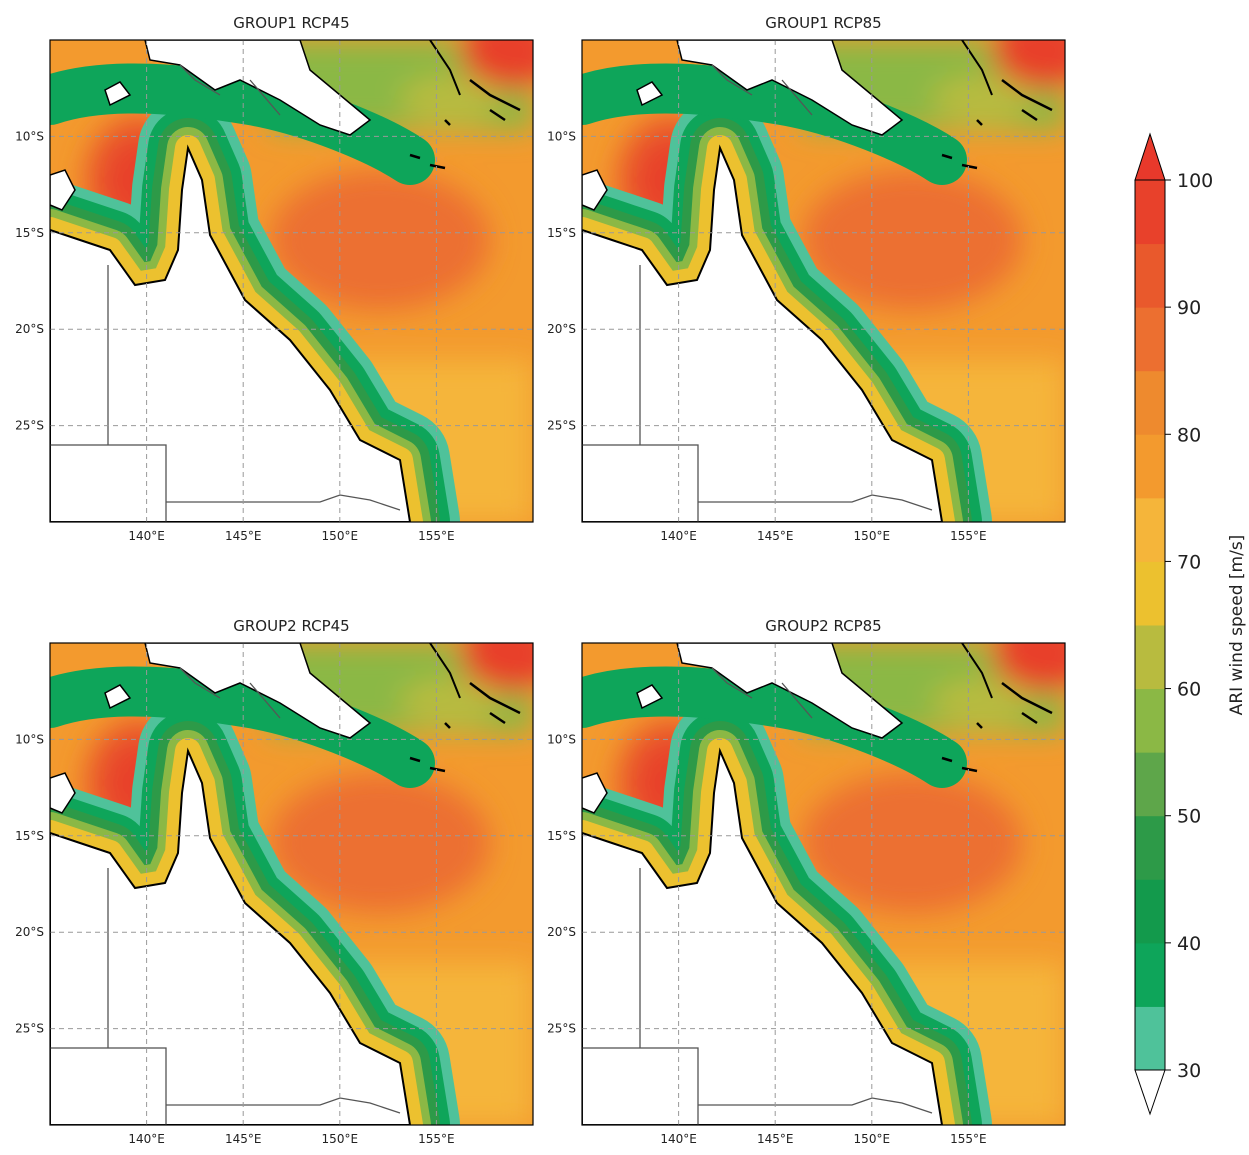  Describe the element at coordinates (1189, 1071) in the screenshot. I see `colorbar-tick-label: 30` at that location.